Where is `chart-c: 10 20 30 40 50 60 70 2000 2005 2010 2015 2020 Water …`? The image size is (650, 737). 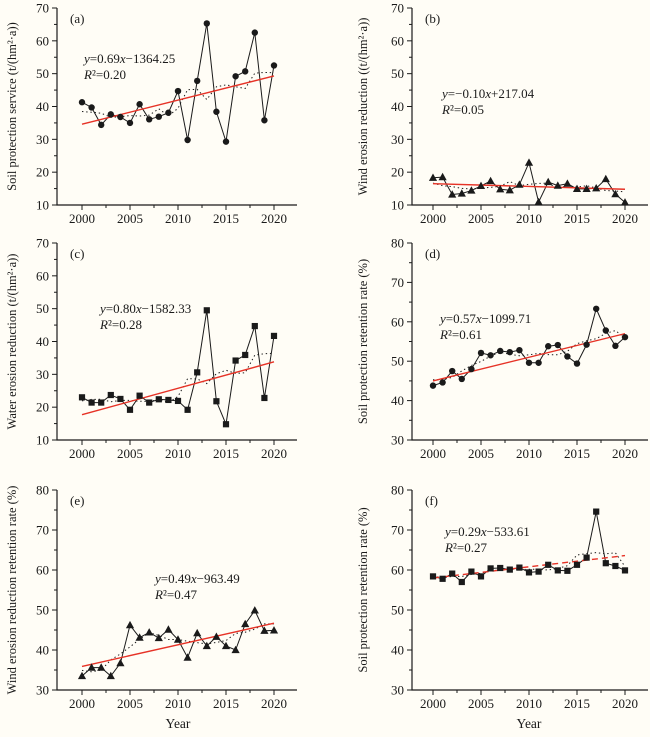
chart-c: 10 20 30 40 50 60 70 2000 2005 2010 2015 2020 Water … is located at coordinates (151, 348).